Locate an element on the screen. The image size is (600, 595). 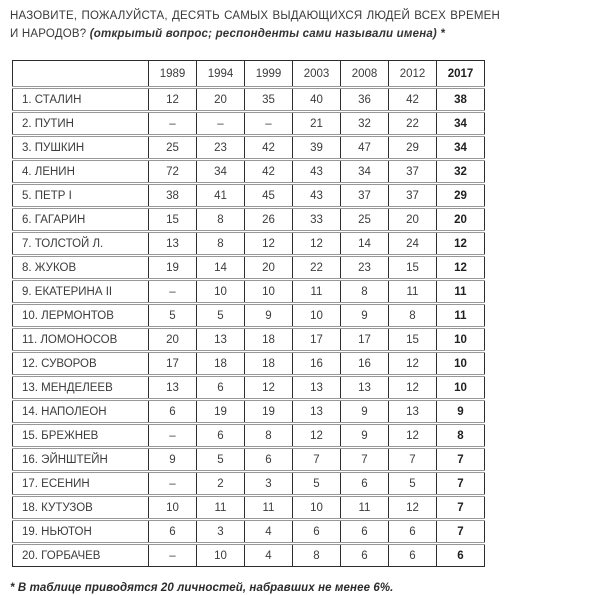
value-cell-1989: 9 is located at coordinates (172, 459).